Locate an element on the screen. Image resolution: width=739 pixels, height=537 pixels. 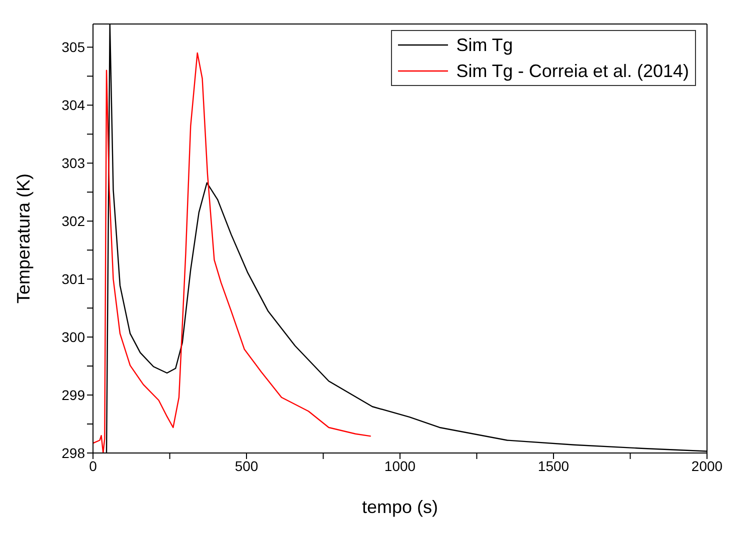
x-tick-label: 2000 is located at coordinates (707, 466).